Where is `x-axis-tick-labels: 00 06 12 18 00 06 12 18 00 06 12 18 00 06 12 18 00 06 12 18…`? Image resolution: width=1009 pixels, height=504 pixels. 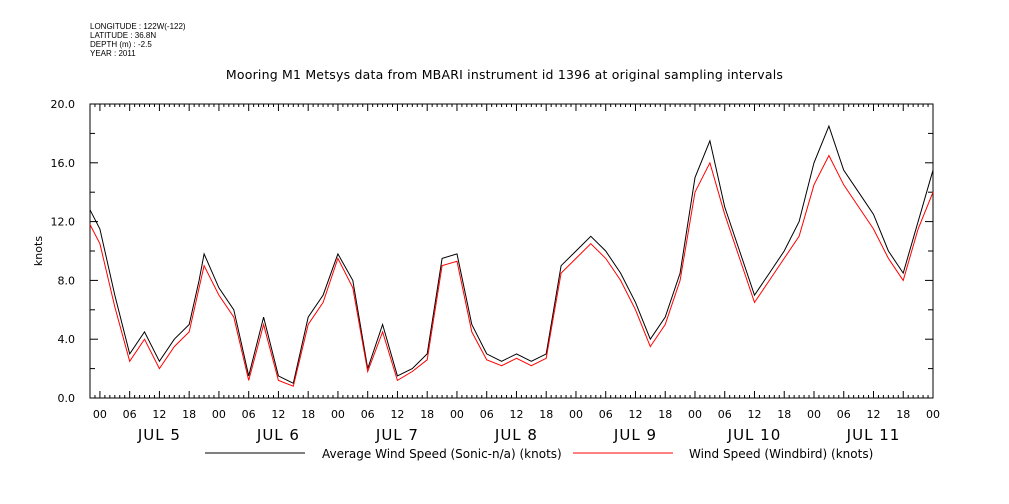 x-axis-tick-labels: 00 06 12 18 00 06 12 18 00 06 12 18 00 06 12 18 00 06 12 18… is located at coordinates (516, 414).